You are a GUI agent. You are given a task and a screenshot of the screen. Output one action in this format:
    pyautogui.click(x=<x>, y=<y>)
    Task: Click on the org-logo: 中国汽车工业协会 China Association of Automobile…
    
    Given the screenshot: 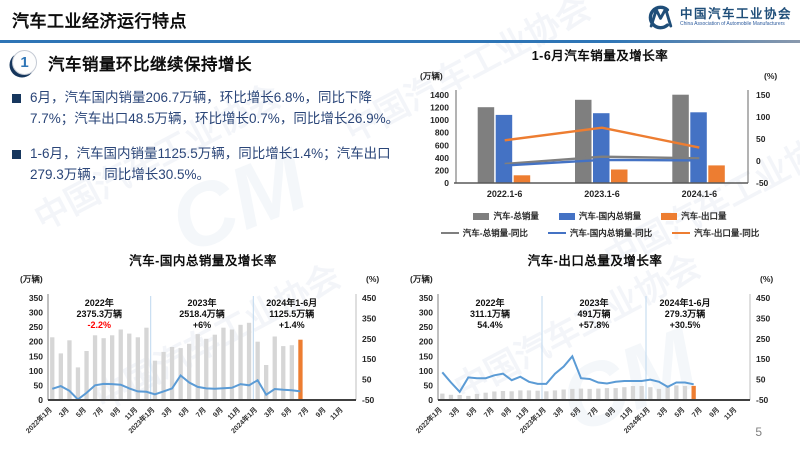 What is the action you would take?
    pyautogui.click(x=716, y=17)
    